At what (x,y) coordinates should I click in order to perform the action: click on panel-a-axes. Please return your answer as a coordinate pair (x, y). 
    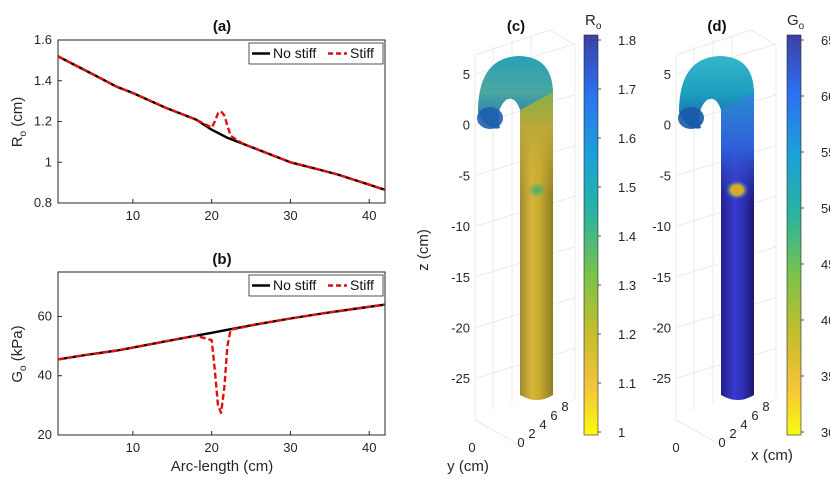
    Looking at the image, I should click on (221, 121).